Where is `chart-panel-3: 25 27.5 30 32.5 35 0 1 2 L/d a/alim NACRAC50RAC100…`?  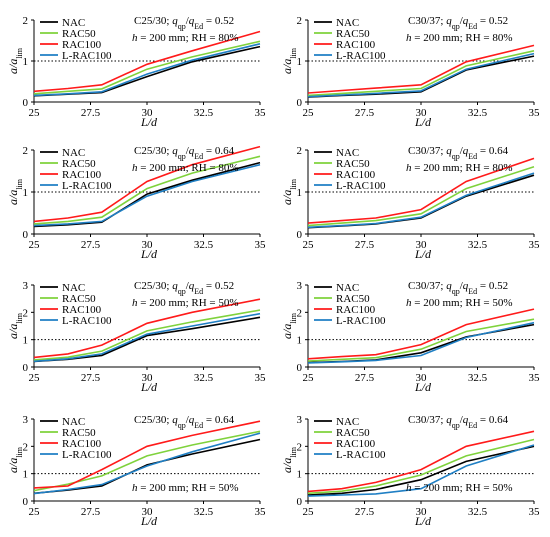
chart-panel-3: 25 27.5 30 32.5 35 0 1 2 L/d a/alim NACRAC50RAC100… is located at coordinates (136, 203).